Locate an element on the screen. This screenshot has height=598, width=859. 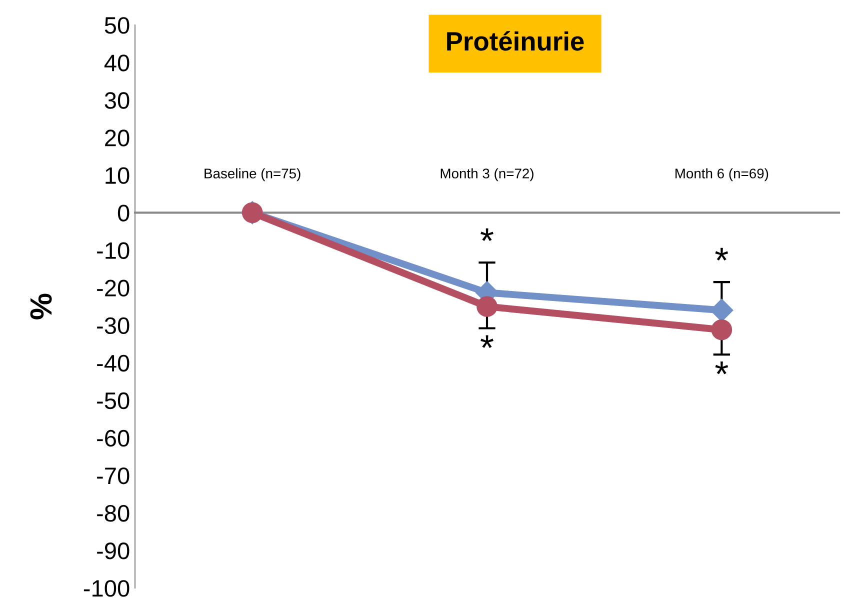
y-tick-label: 30 is located at coordinates (117, 100).